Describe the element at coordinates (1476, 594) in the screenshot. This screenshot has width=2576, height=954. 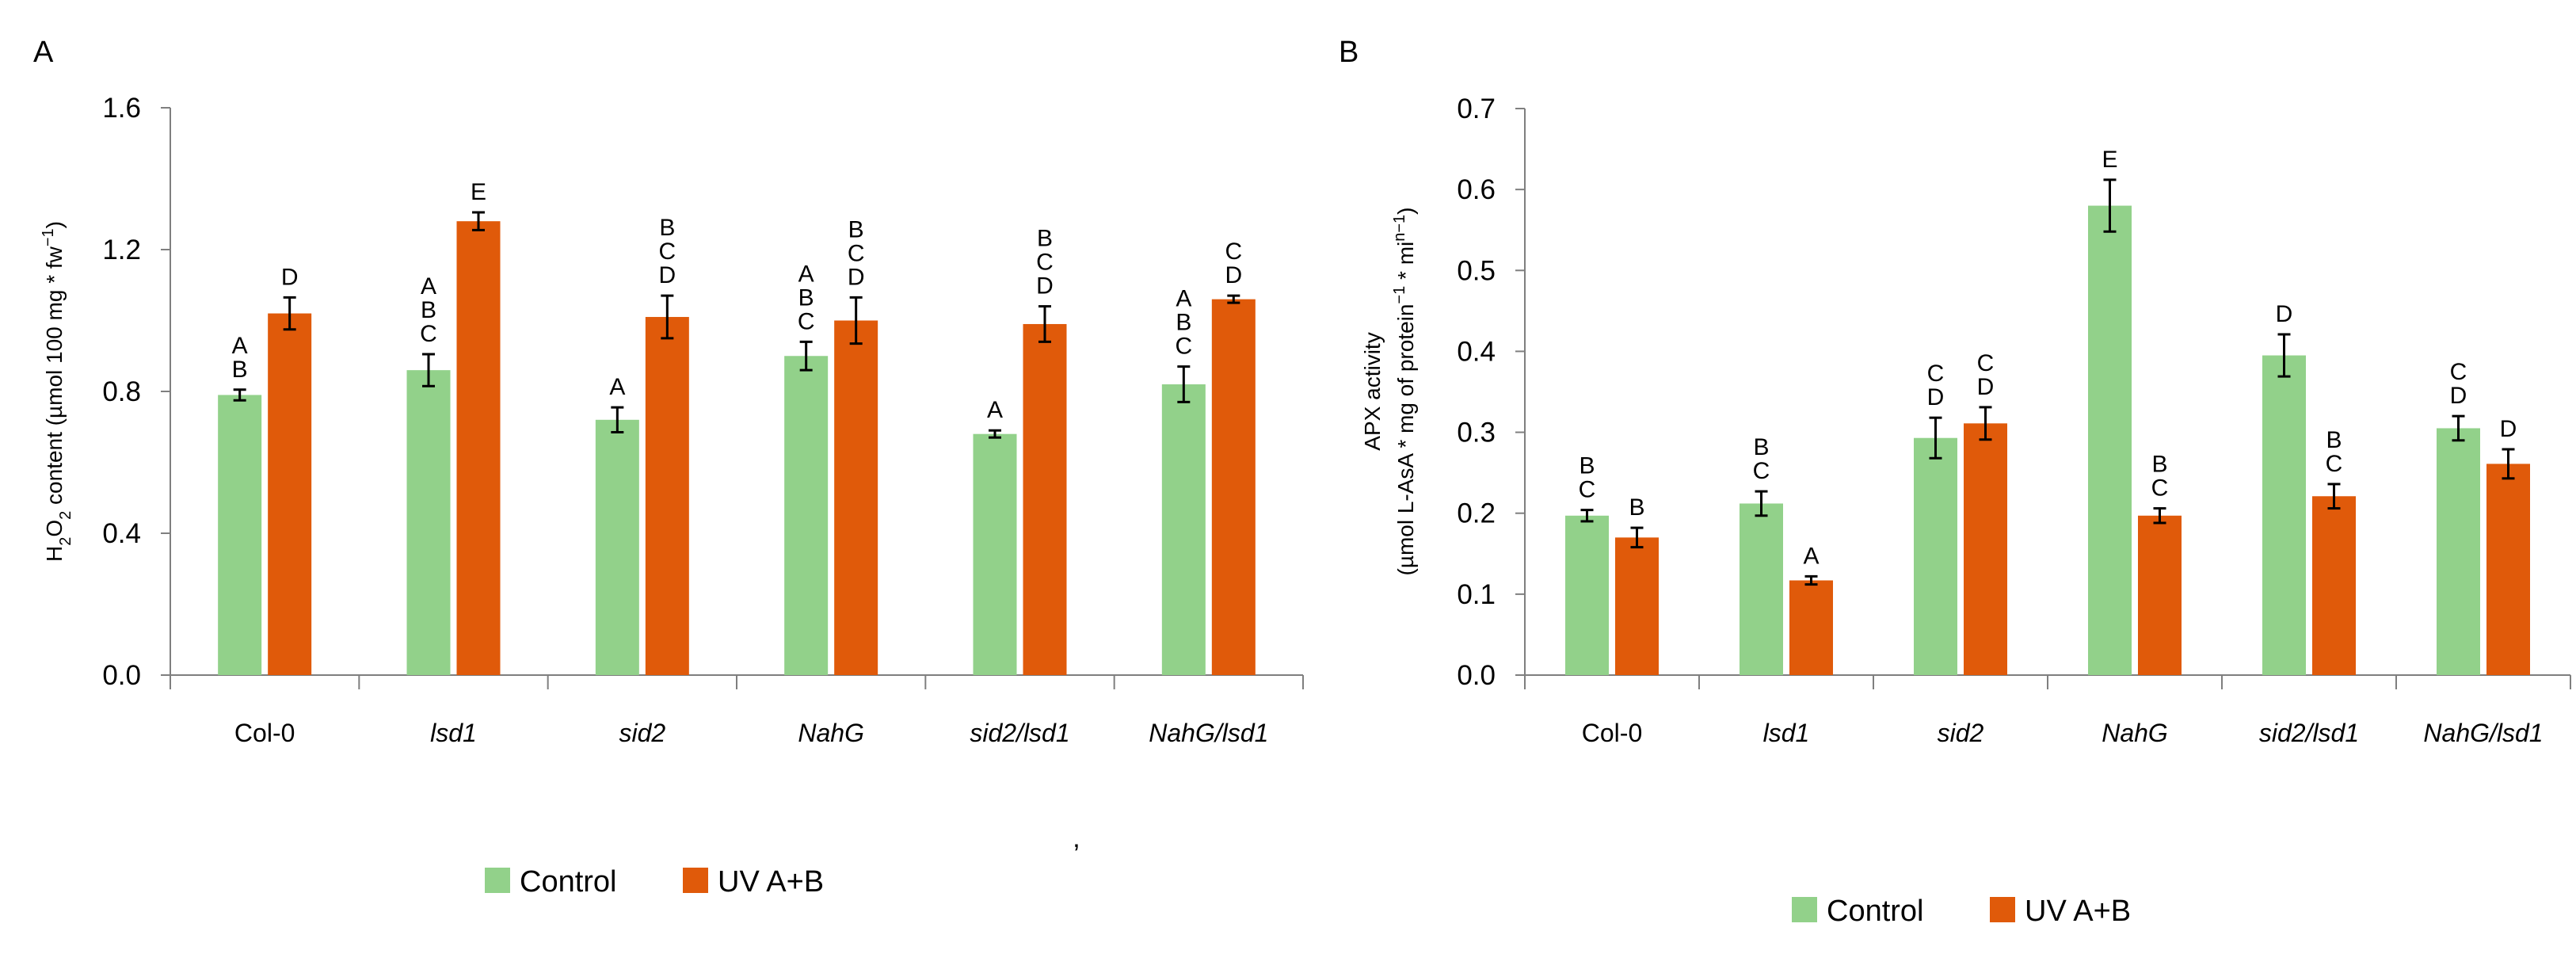
I see `y-tick-label: 0.1` at that location.